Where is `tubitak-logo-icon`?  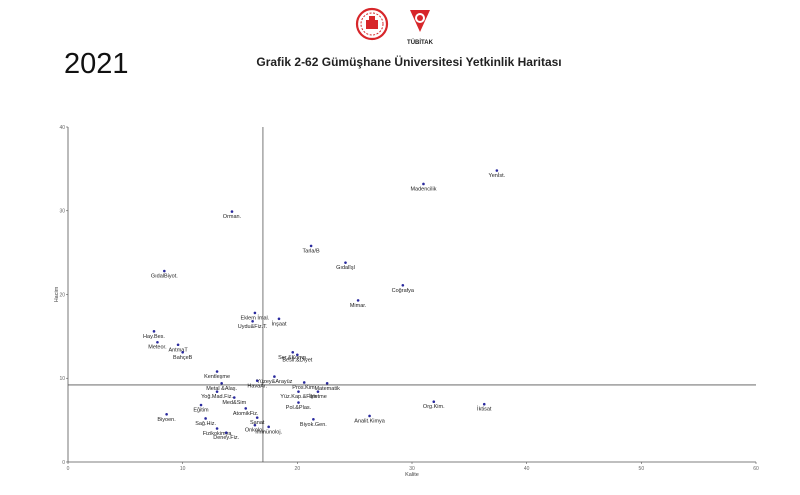
tubitak-logo-icon is located at coordinates (420, 21).